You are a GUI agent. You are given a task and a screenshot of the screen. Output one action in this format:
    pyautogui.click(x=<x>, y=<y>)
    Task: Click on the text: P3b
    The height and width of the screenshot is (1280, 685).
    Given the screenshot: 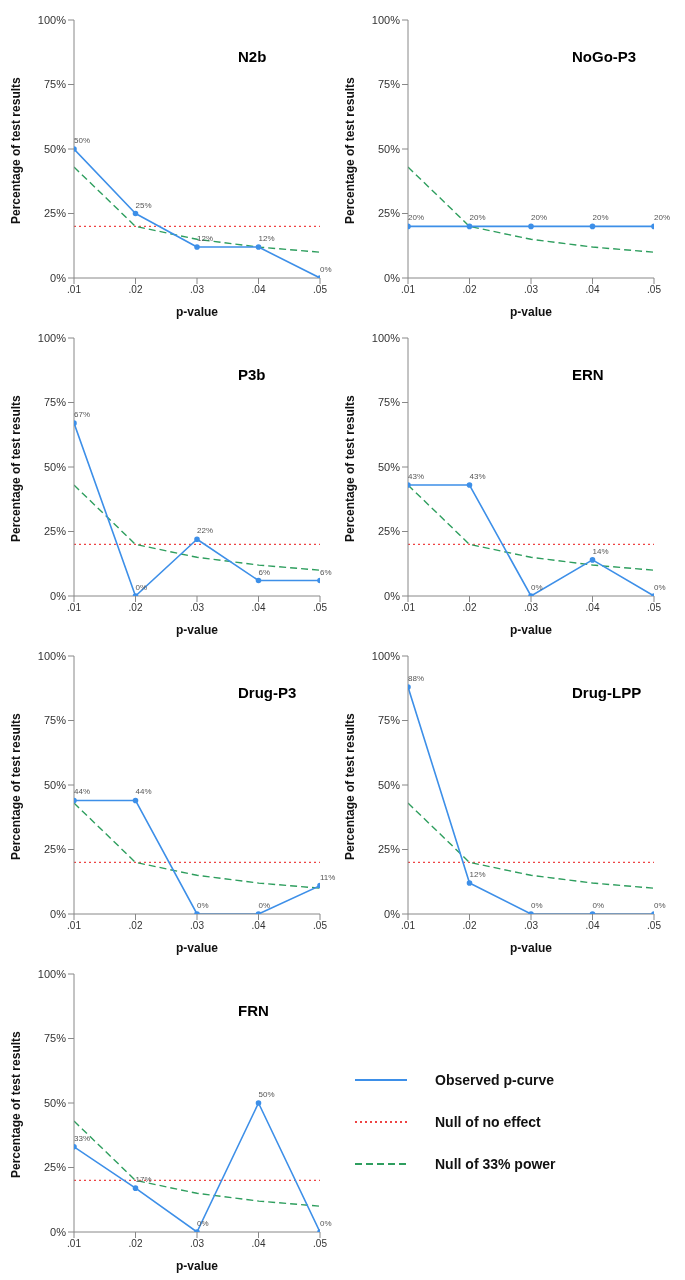 What is the action you would take?
    pyautogui.click(x=252, y=374)
    